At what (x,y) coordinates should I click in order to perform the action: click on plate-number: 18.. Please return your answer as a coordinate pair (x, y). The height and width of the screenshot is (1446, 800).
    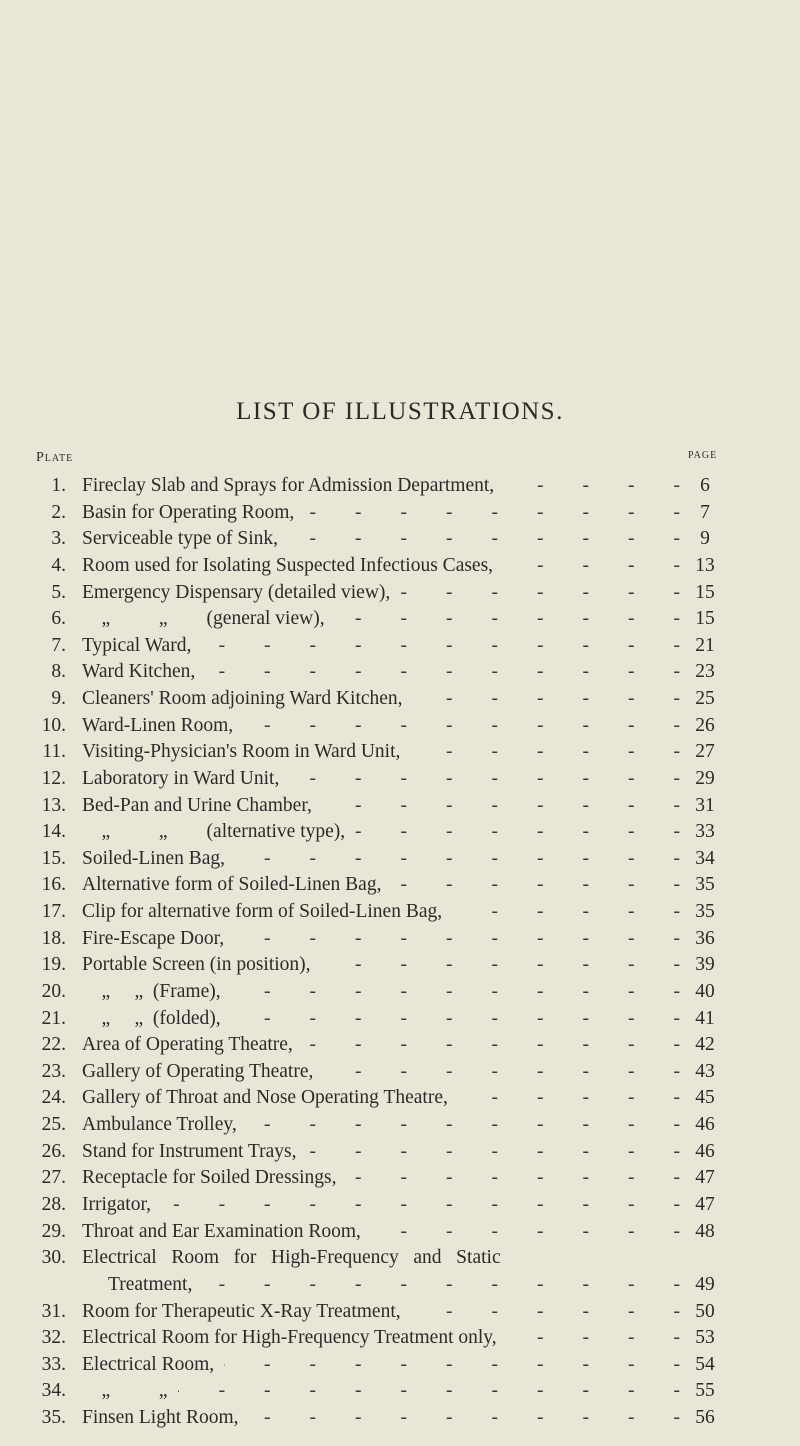
    Looking at the image, I should click on (53, 938).